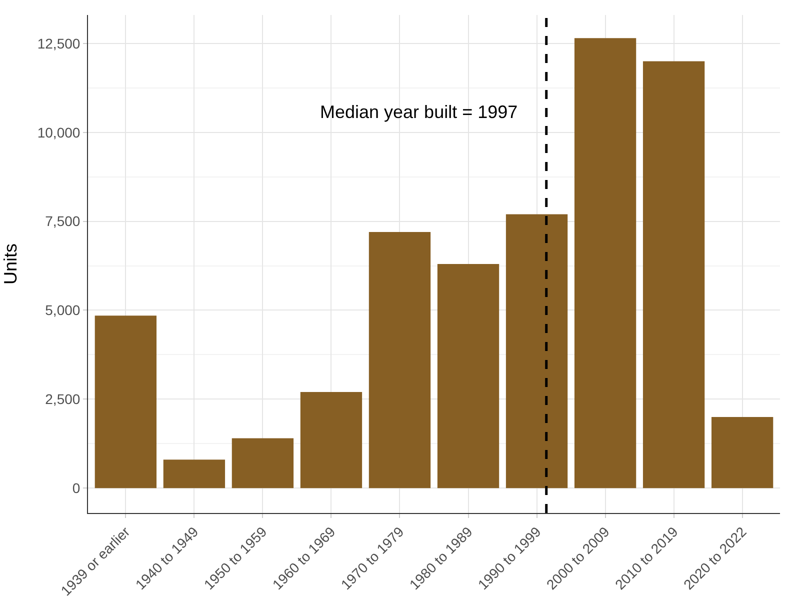  I want to click on y-tick-label: 5,000, so click(62, 310).